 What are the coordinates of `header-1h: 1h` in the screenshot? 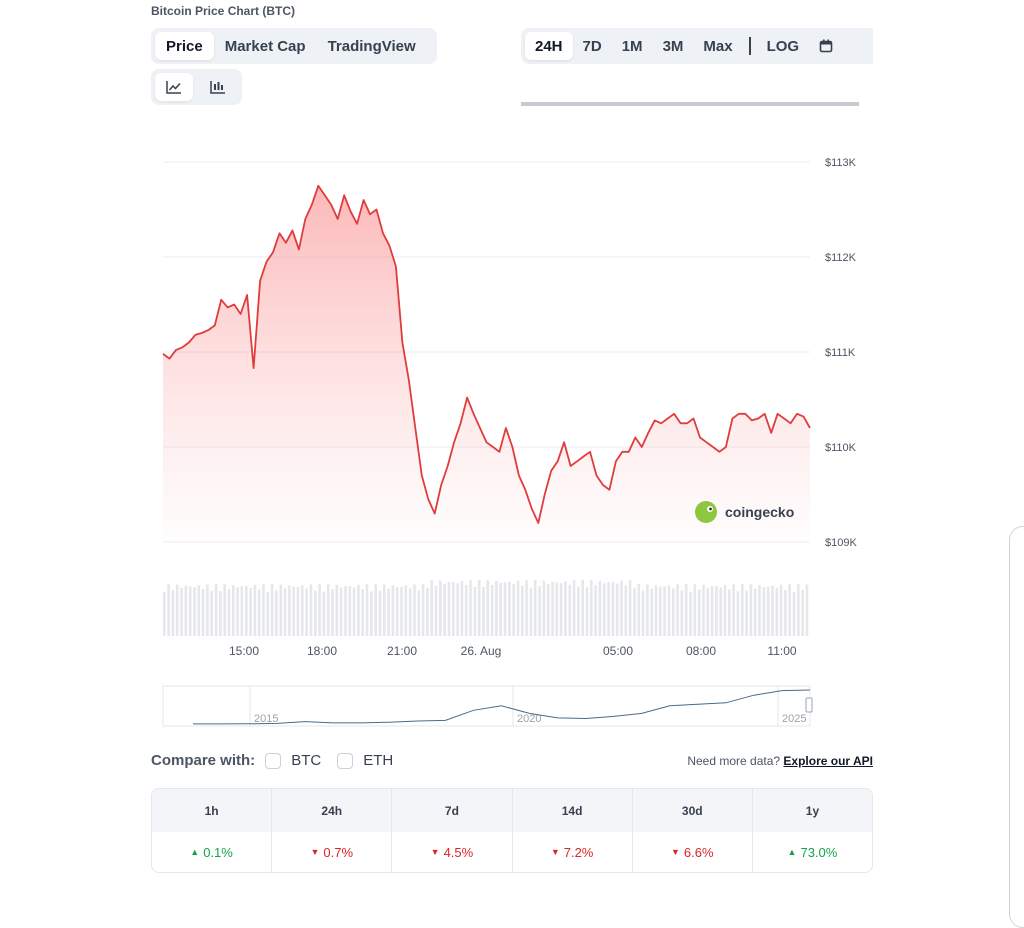 It's located at (211, 810).